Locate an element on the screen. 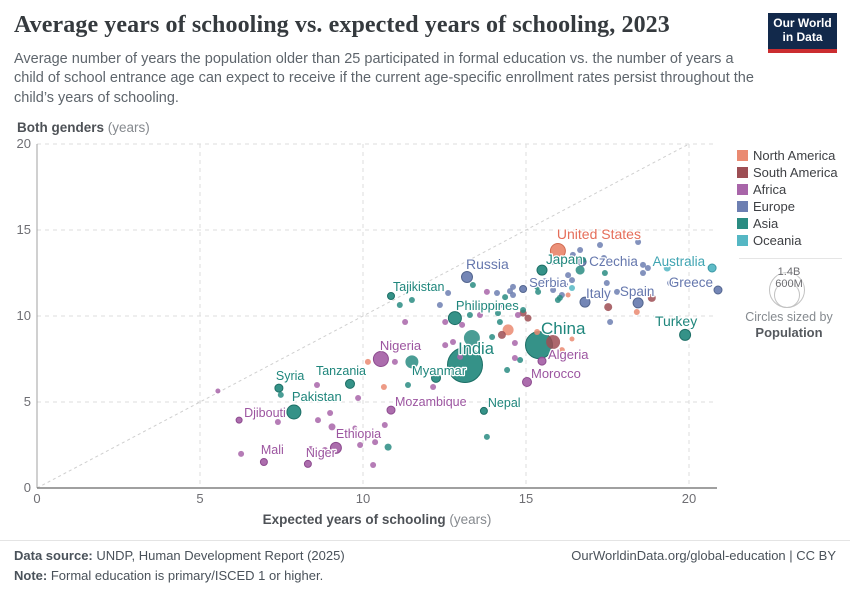  data-point-pakistan is located at coordinates (294, 412).